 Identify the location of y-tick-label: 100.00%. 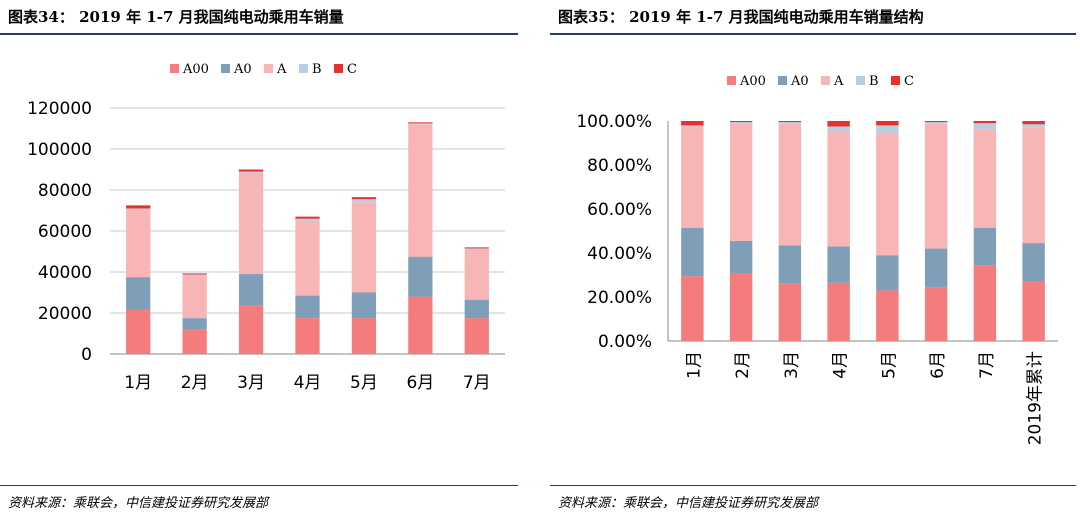
(614, 122).